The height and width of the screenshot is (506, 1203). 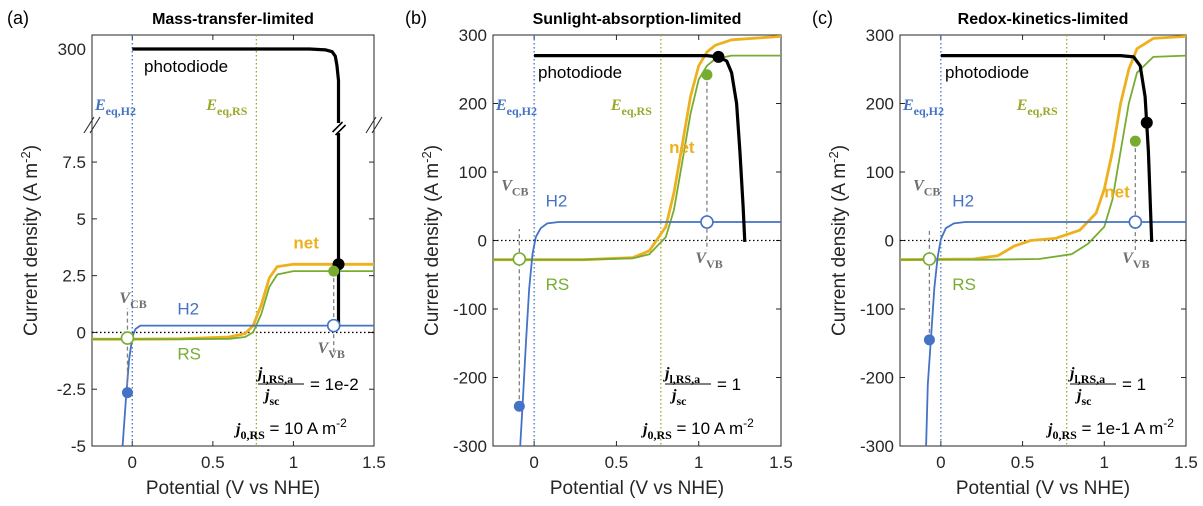 What do you see at coordinates (473, 172) in the screenshot?
I see `y-tick-label: 100` at bounding box center [473, 172].